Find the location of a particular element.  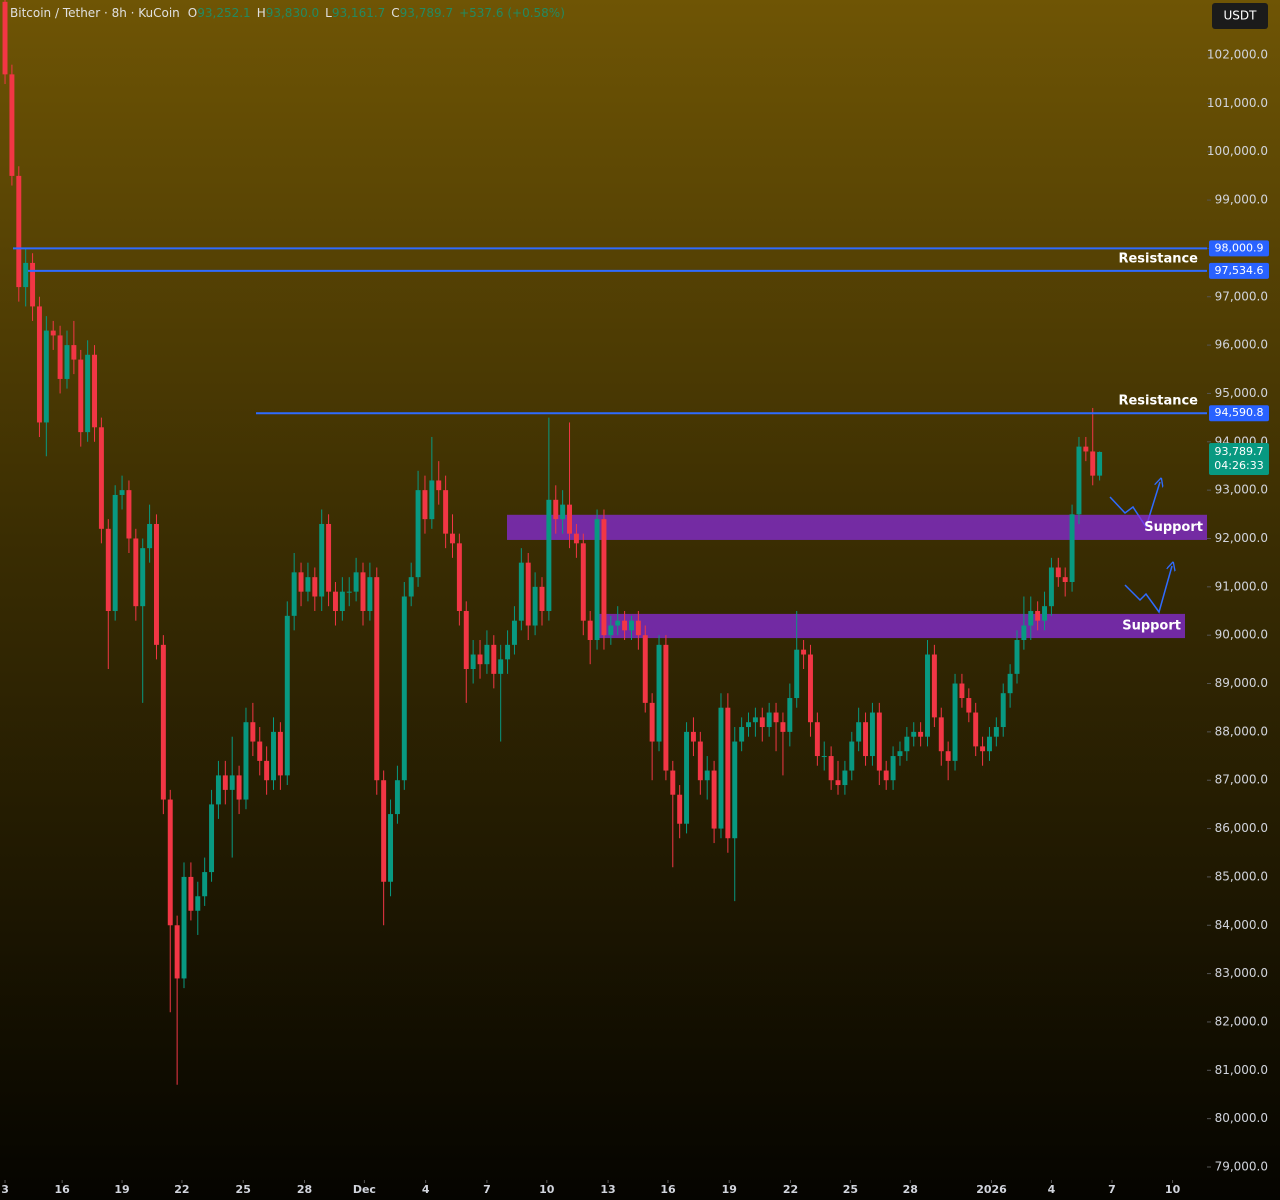

support-zone is located at coordinates (891, 626).